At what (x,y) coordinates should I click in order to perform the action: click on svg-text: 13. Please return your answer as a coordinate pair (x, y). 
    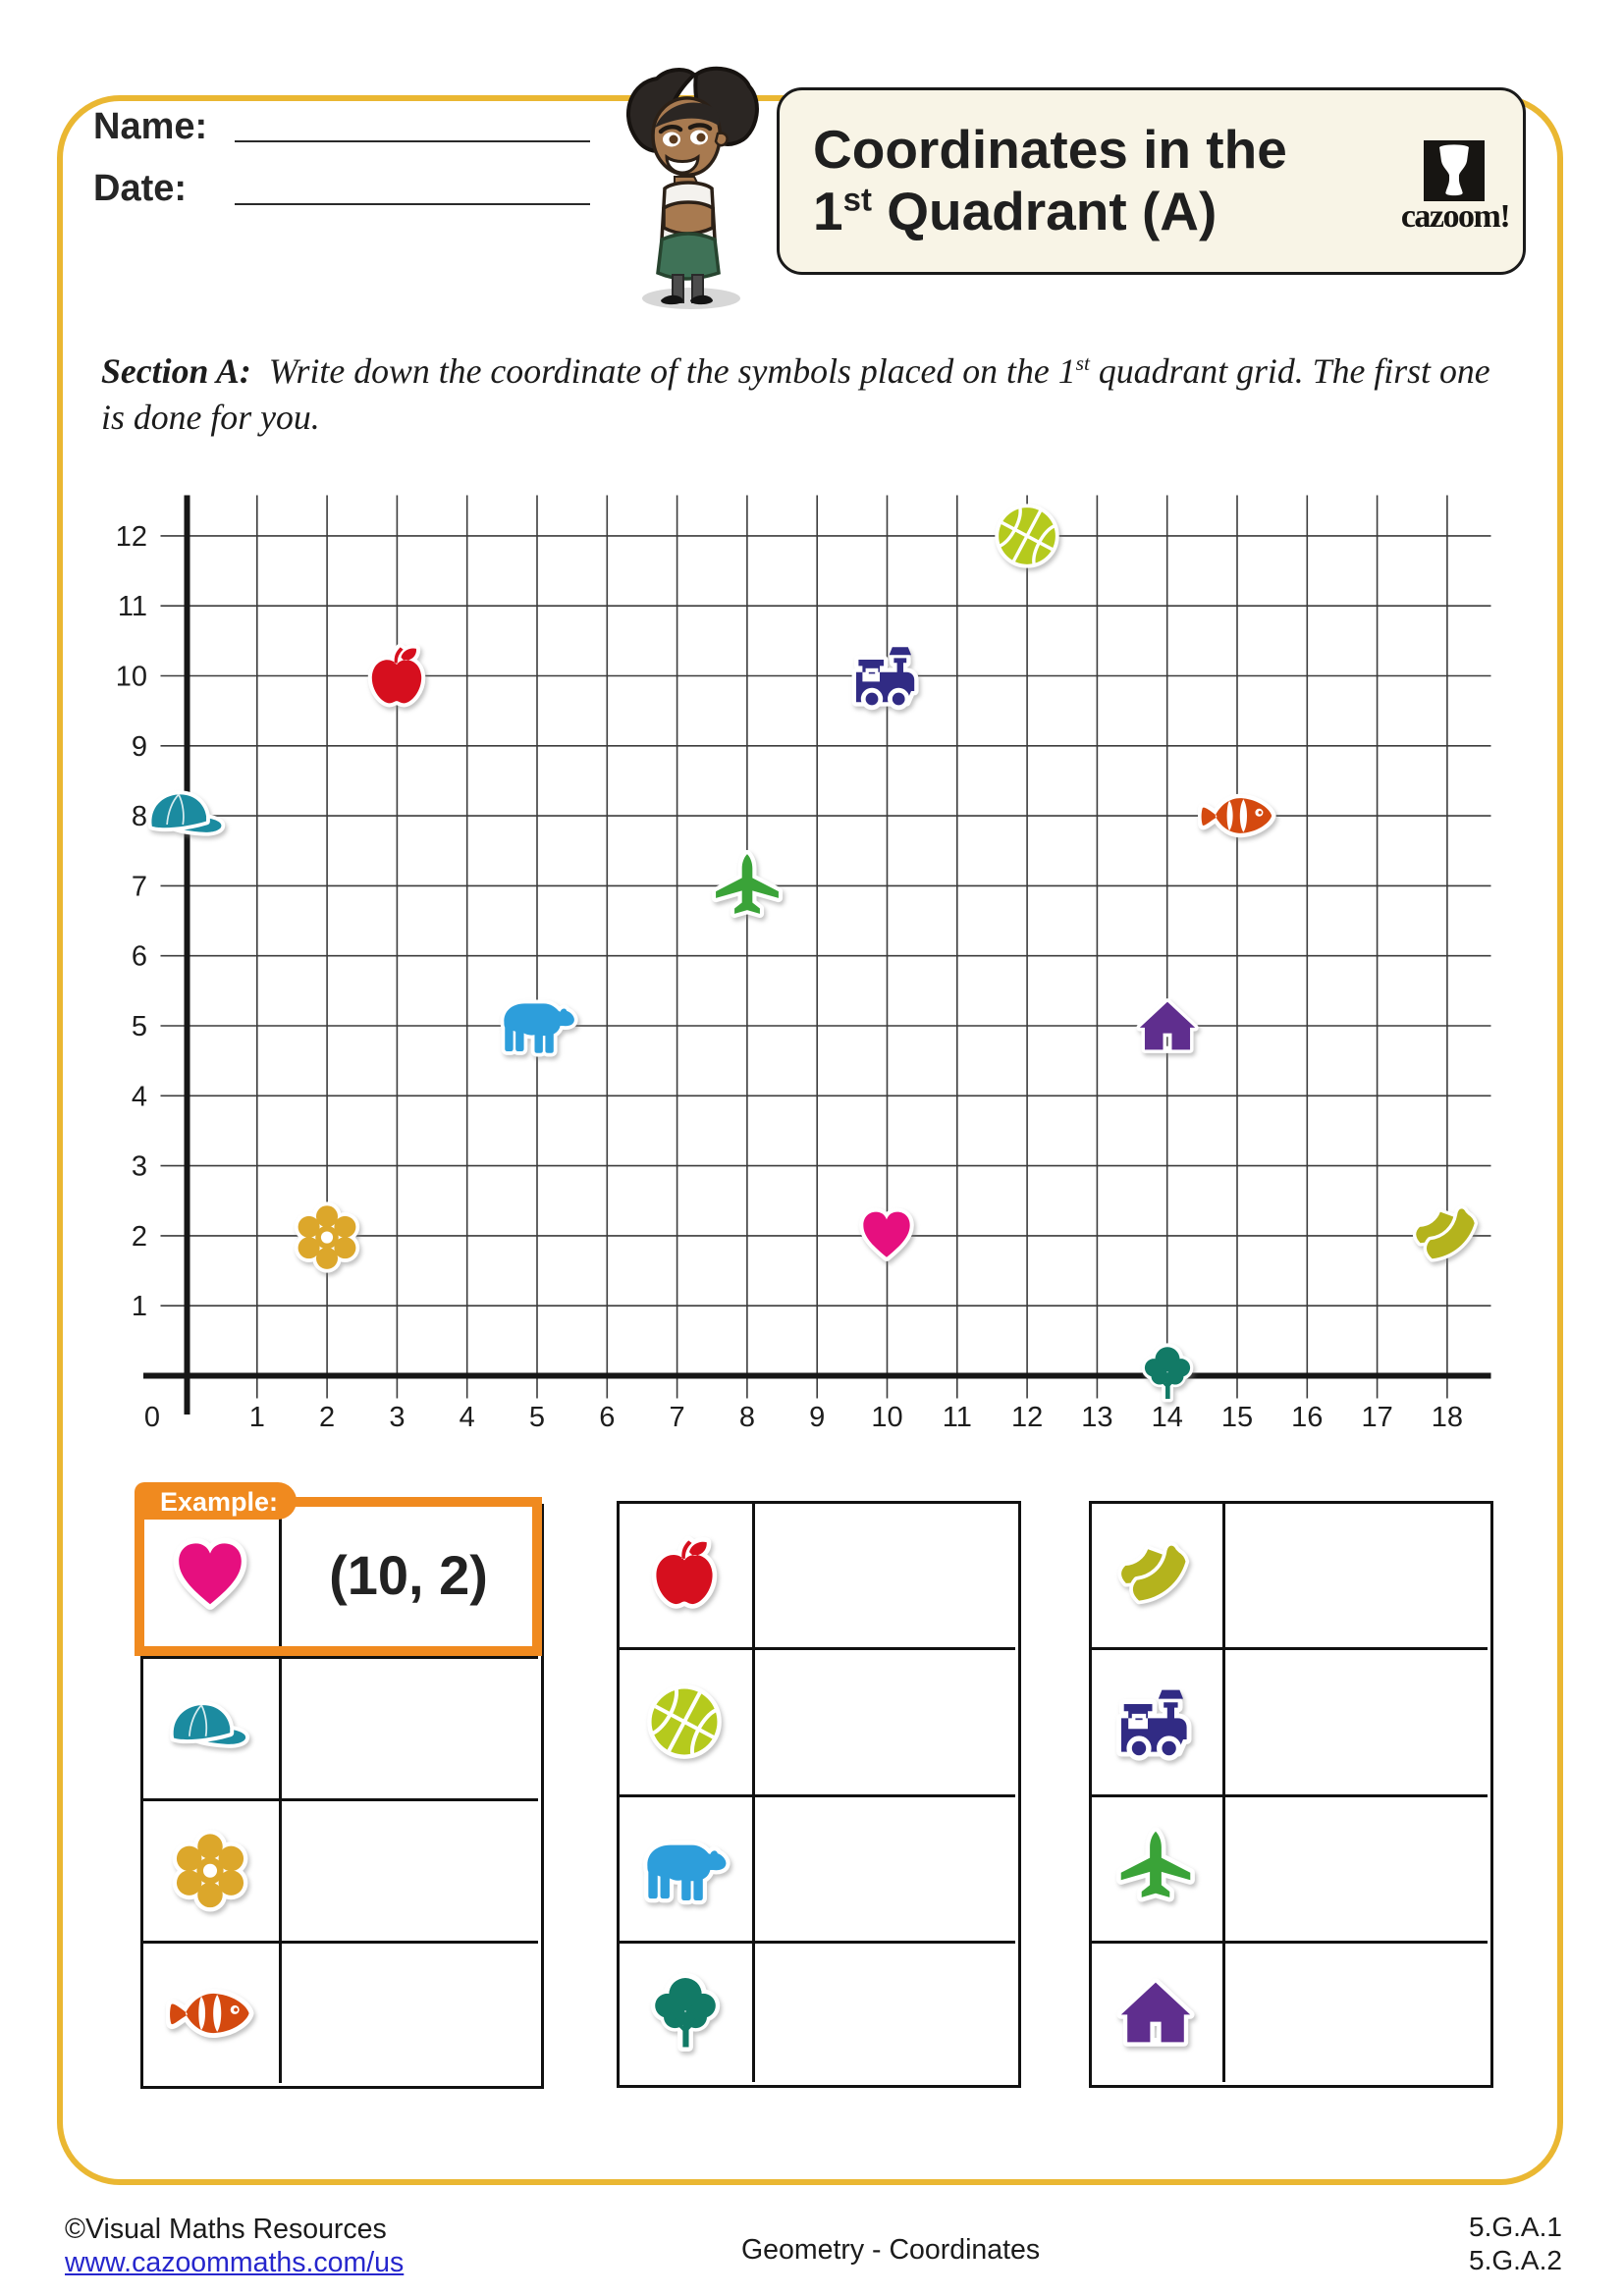
    Looking at the image, I should click on (1096, 1417).